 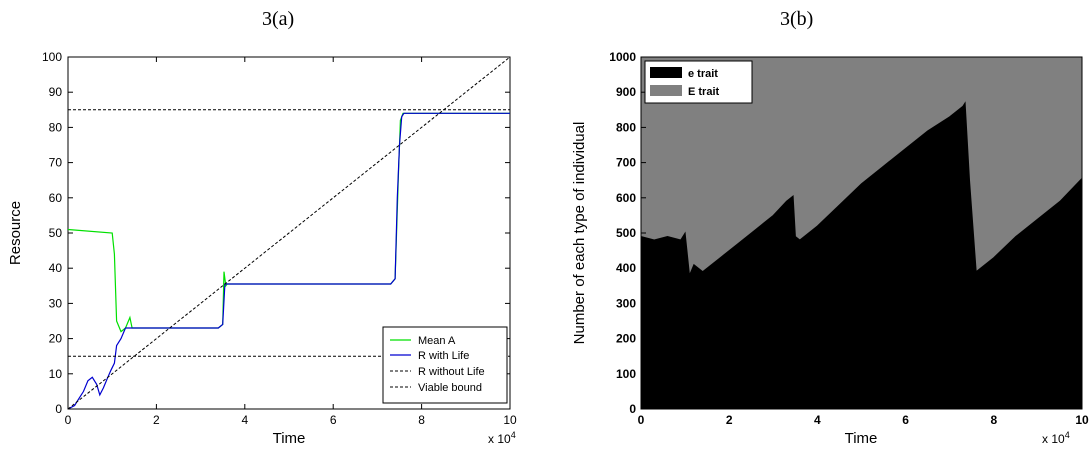 I want to click on legend-label-r-without-life: R without Life, so click(x=451, y=372).